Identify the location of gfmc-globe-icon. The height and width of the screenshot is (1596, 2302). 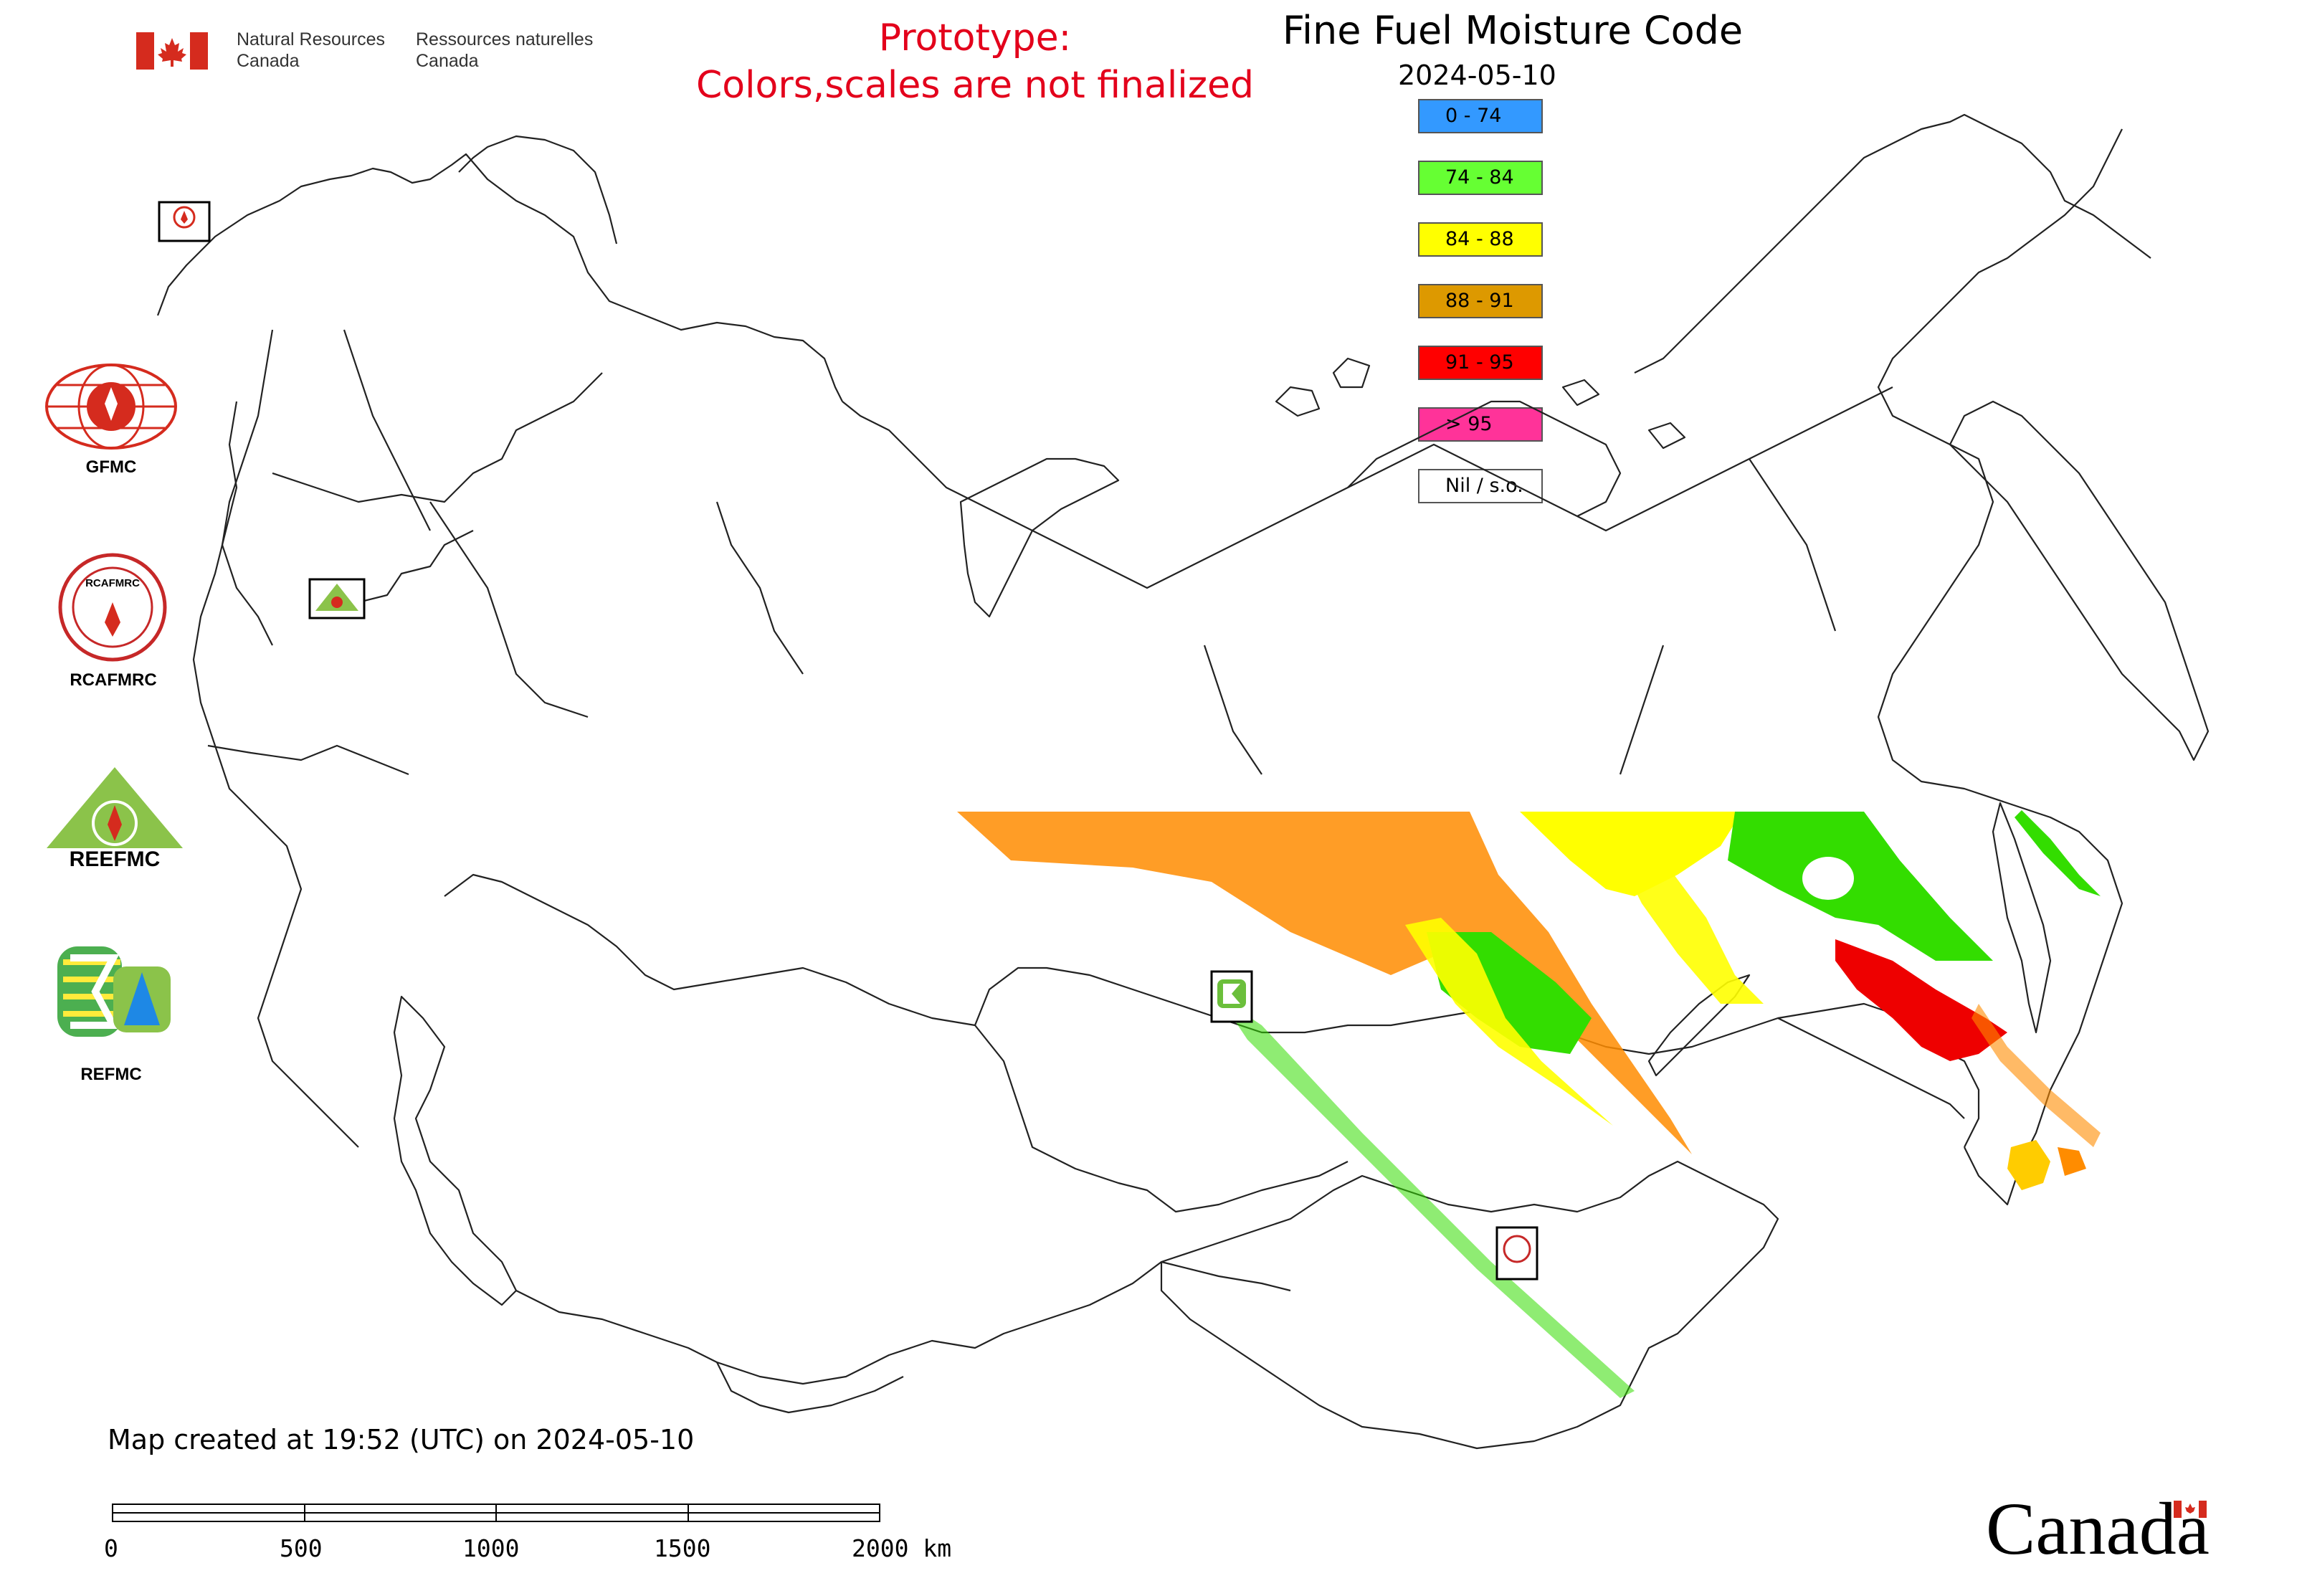
(111, 407).